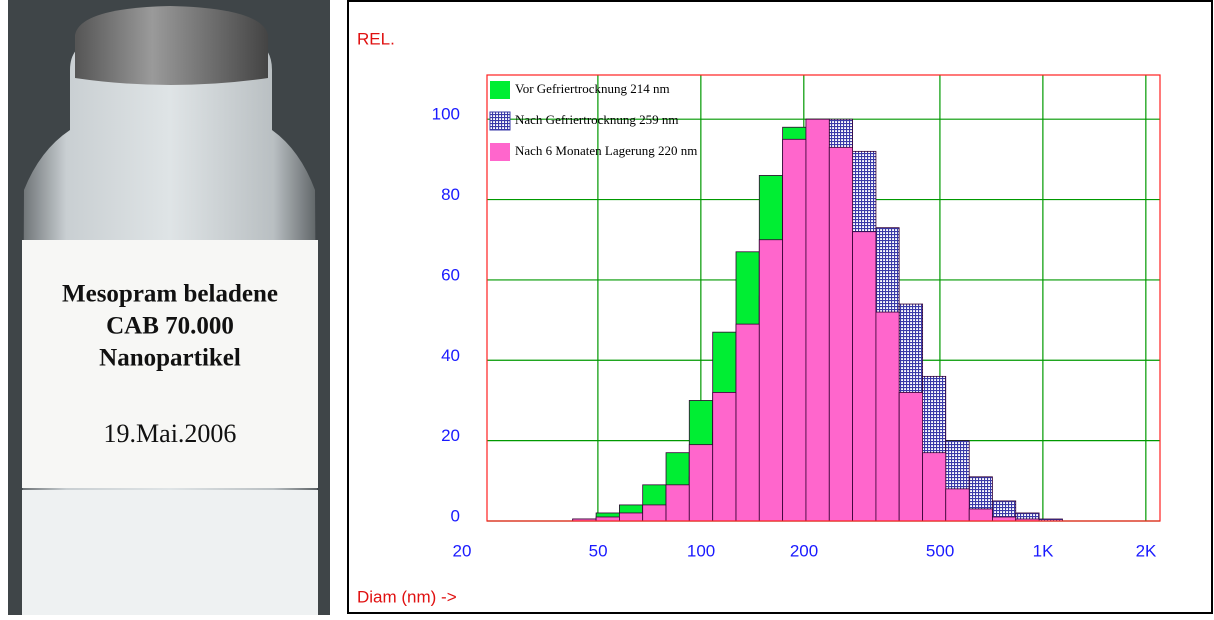 This screenshot has height=620, width=1214. What do you see at coordinates (1146, 550) in the screenshot?
I see `x-tick-label: 2K` at bounding box center [1146, 550].